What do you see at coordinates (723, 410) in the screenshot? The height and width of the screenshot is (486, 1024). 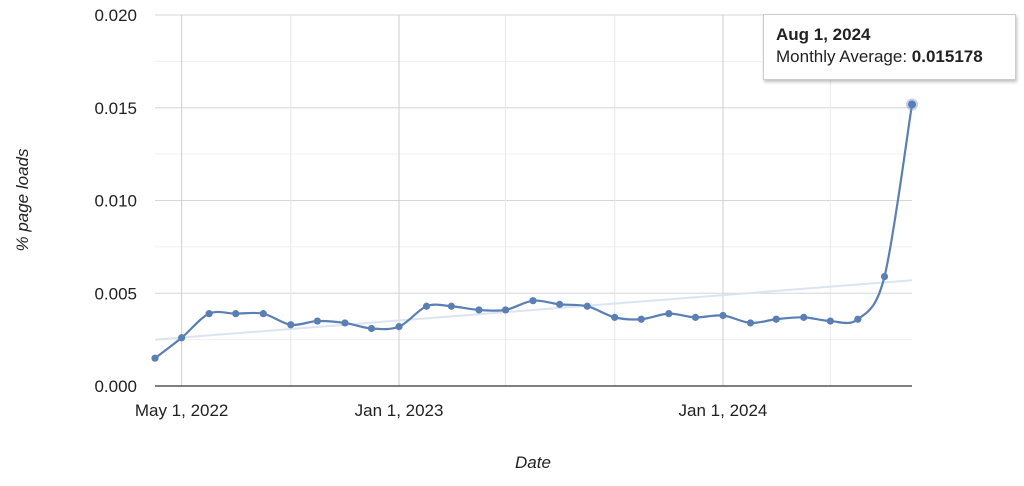 I see `x-tick-label: Jan 1, 2024` at bounding box center [723, 410].